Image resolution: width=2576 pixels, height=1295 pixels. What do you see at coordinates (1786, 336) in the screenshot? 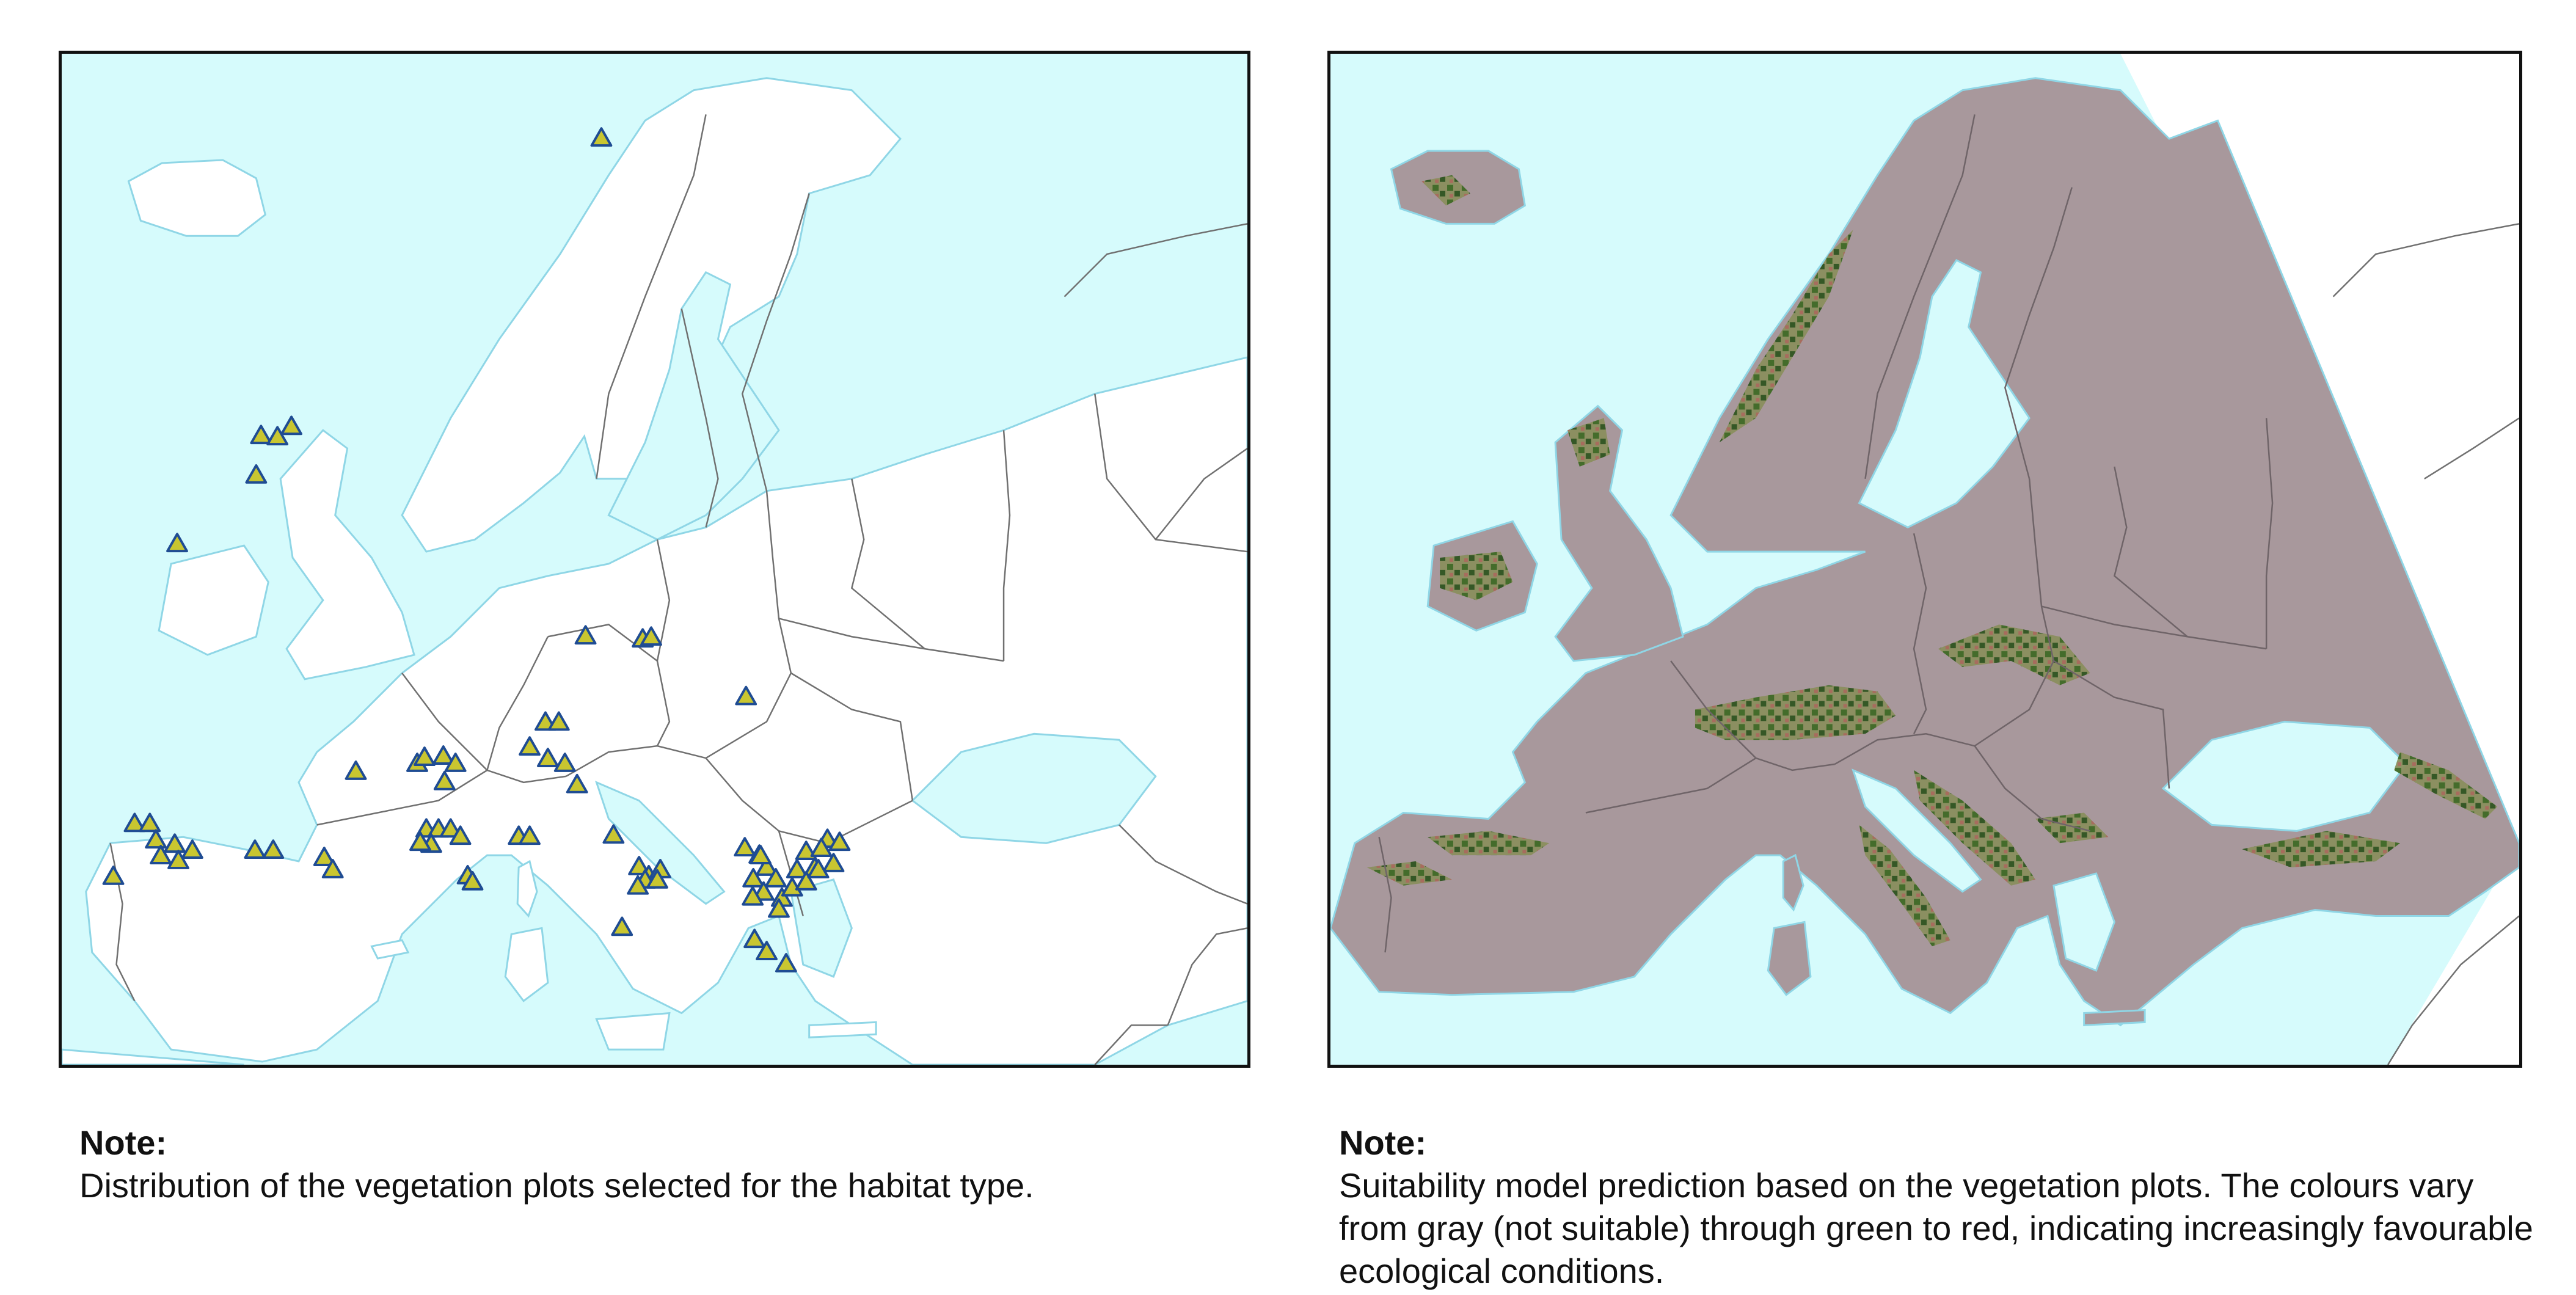
I see `norway-coast` at bounding box center [1786, 336].